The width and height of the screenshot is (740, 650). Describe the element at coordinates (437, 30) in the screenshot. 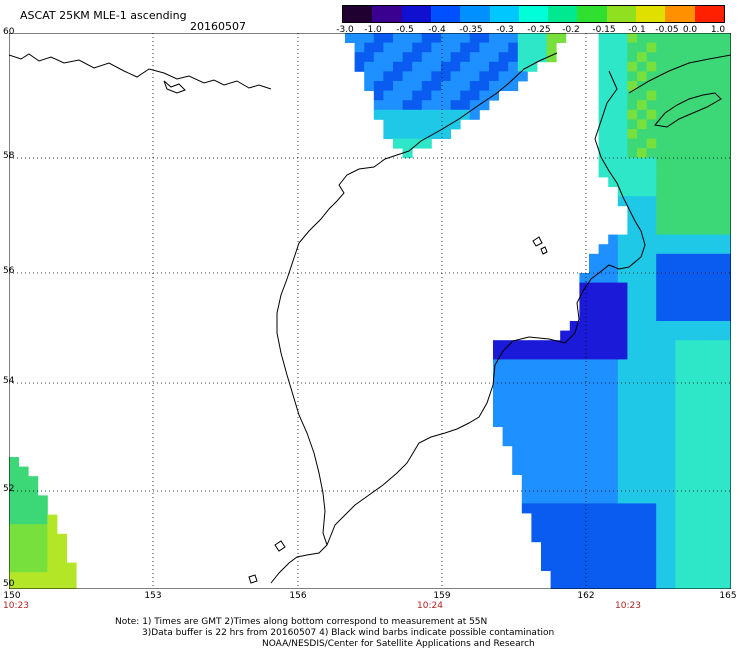

I see `scale-tick: -0.4` at that location.